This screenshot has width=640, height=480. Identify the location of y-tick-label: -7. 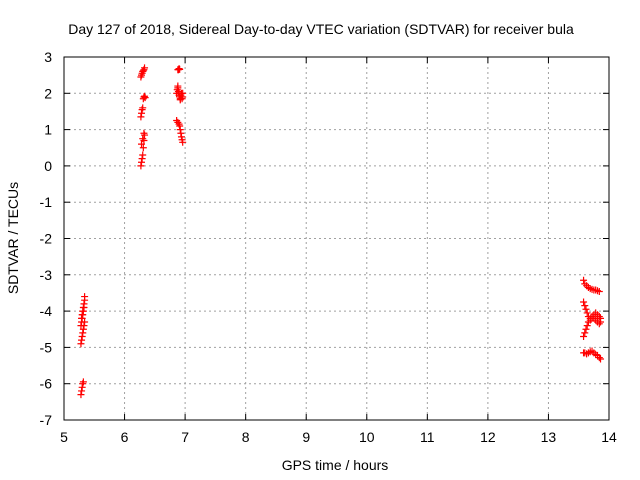
(46, 420).